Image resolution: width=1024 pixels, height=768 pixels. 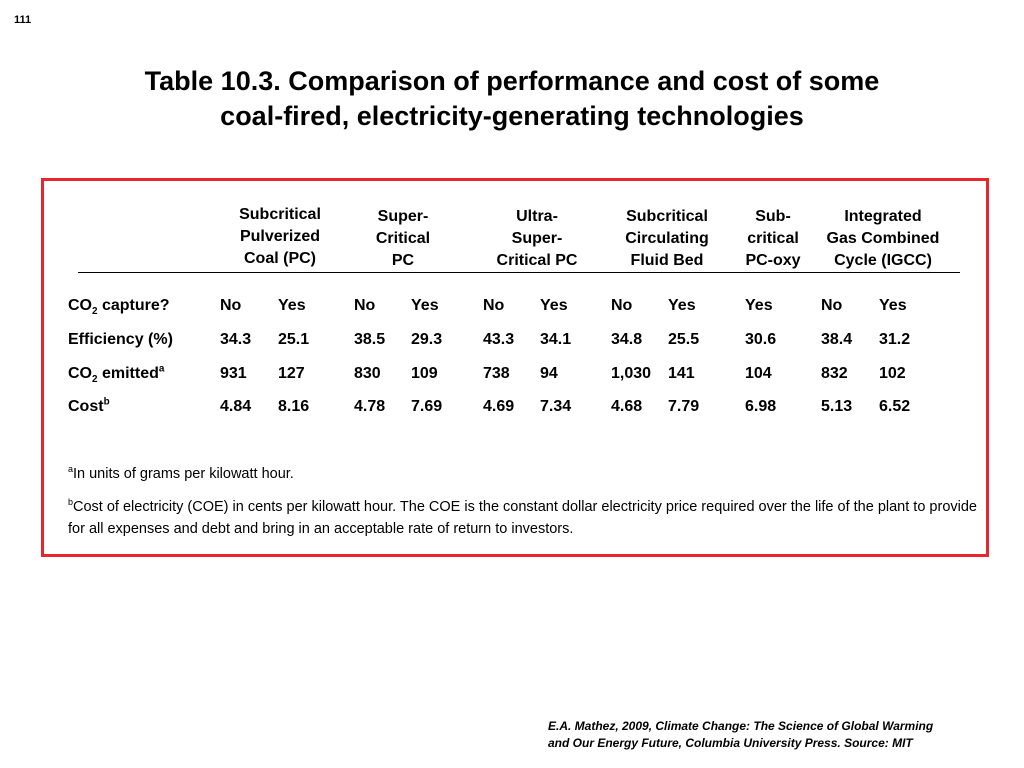 I want to click on table-cell: 34.3, so click(x=236, y=339).